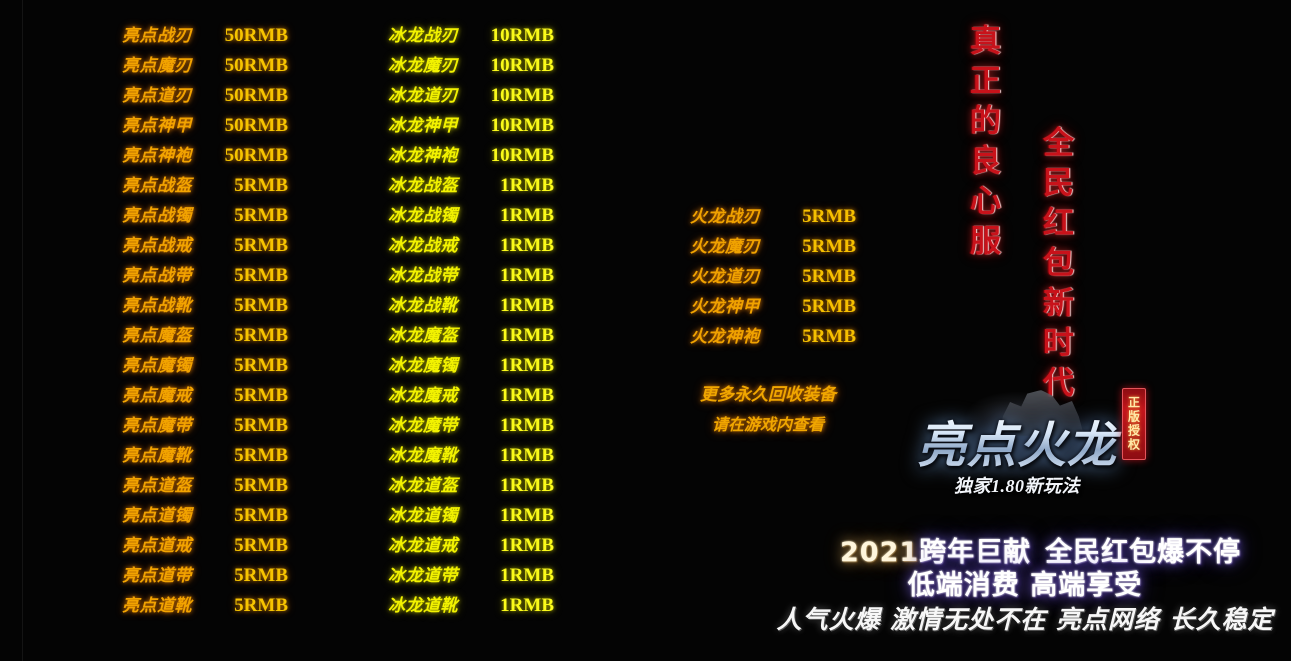 The height and width of the screenshot is (661, 1291). I want to click on item-name: 亮点魔盔, so click(157, 336).